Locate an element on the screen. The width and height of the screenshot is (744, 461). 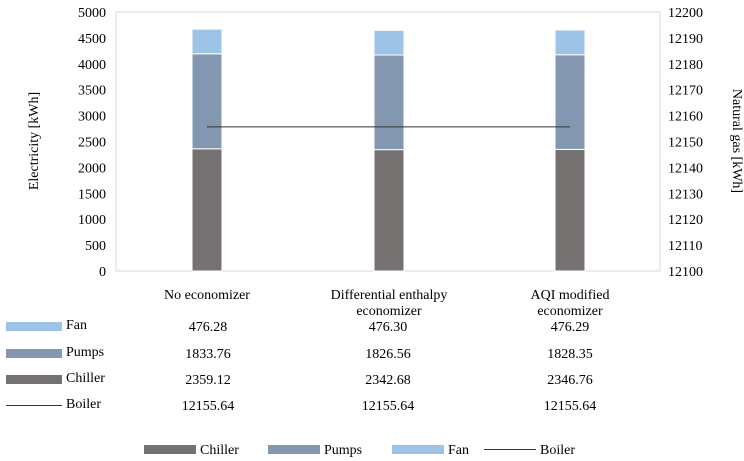
table-row-label-boiler: Boiler is located at coordinates (83, 404).